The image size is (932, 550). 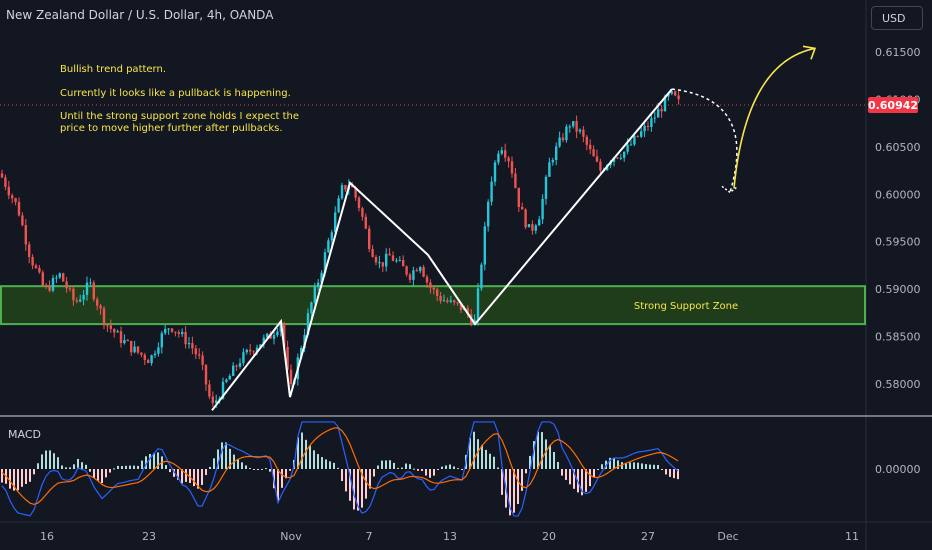 I want to click on pullback-arrow, so click(x=704, y=140).